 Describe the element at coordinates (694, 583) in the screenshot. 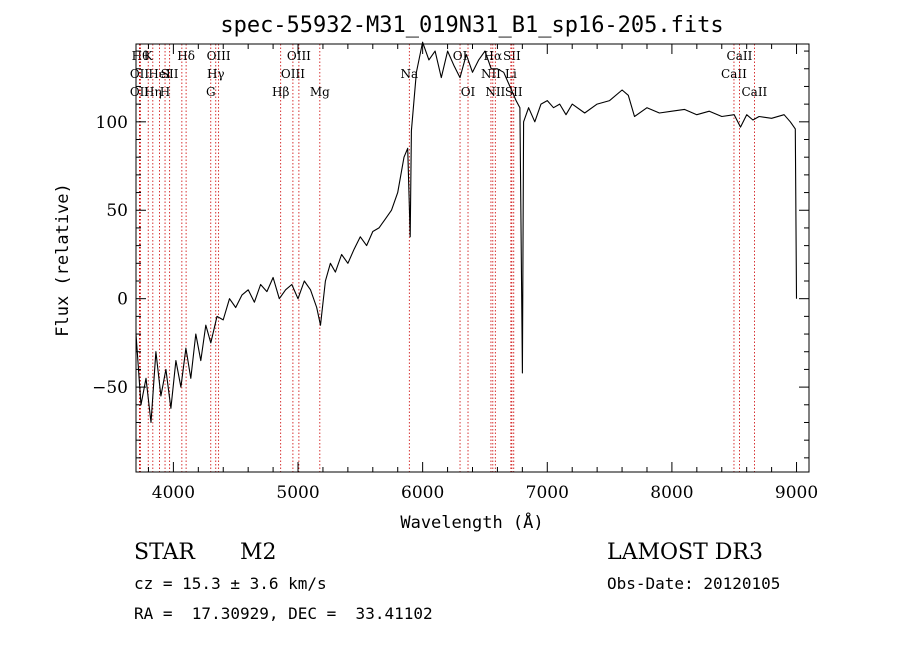

I see `obs-date: Obs-Date: 20120105` at that location.